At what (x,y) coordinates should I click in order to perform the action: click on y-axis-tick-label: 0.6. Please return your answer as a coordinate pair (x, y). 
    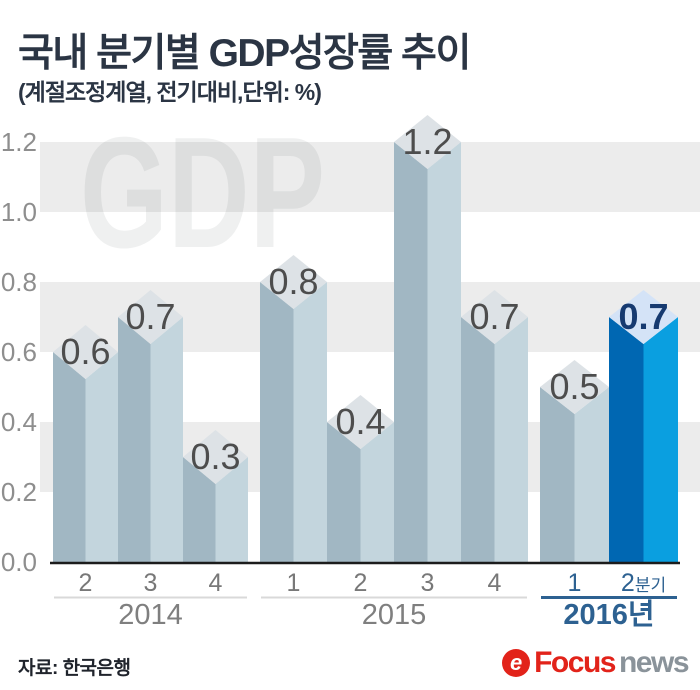
    Looking at the image, I should click on (19, 352).